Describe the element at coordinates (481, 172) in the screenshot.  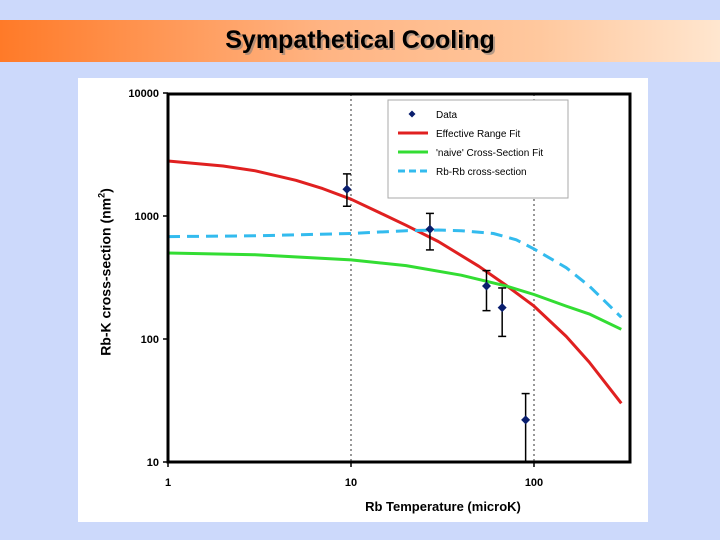
I see `legend-label: Rb-Rb cross-section` at that location.